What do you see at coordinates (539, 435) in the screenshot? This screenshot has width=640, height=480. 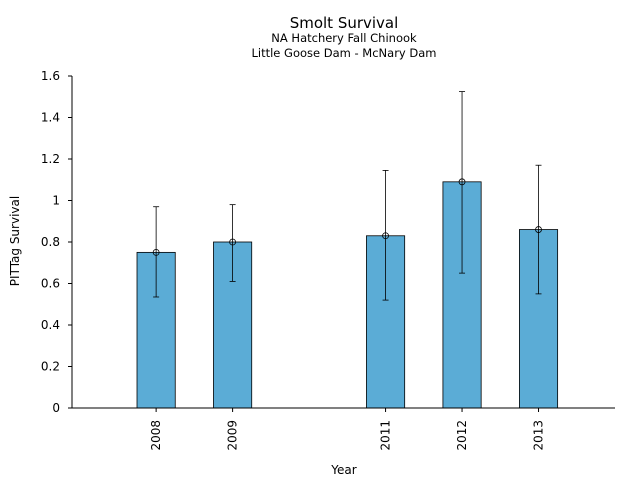 I see `x-tick-label-2013: 2013` at bounding box center [539, 435].